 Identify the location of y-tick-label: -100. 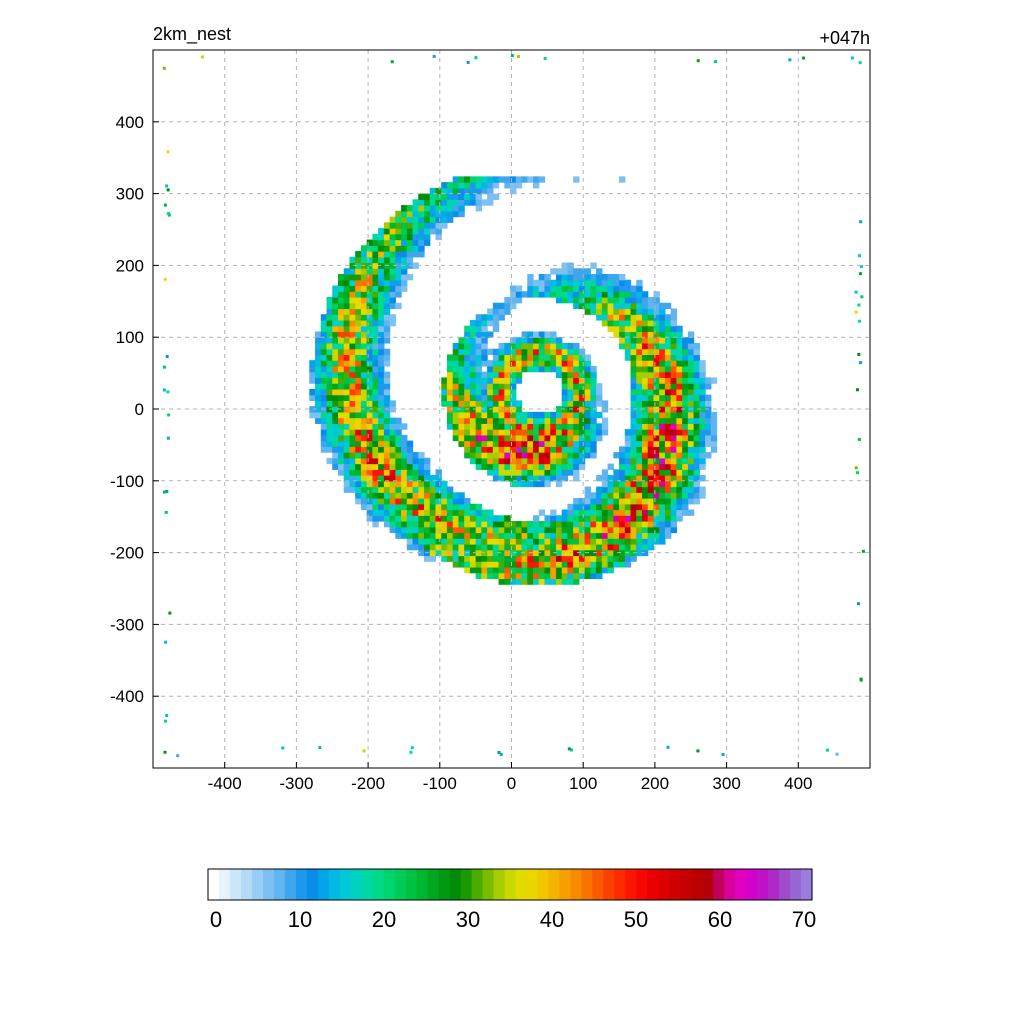
(127, 481).